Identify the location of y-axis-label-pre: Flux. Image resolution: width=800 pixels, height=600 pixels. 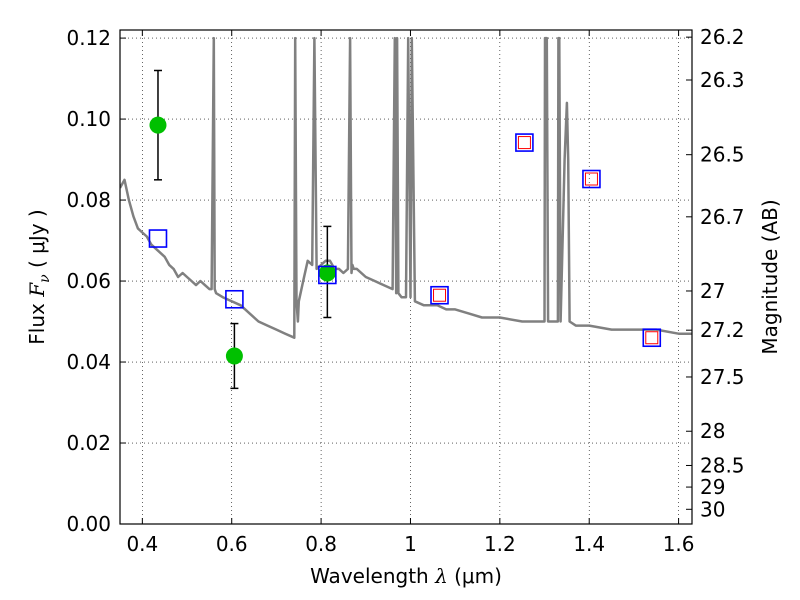
(37, 321).